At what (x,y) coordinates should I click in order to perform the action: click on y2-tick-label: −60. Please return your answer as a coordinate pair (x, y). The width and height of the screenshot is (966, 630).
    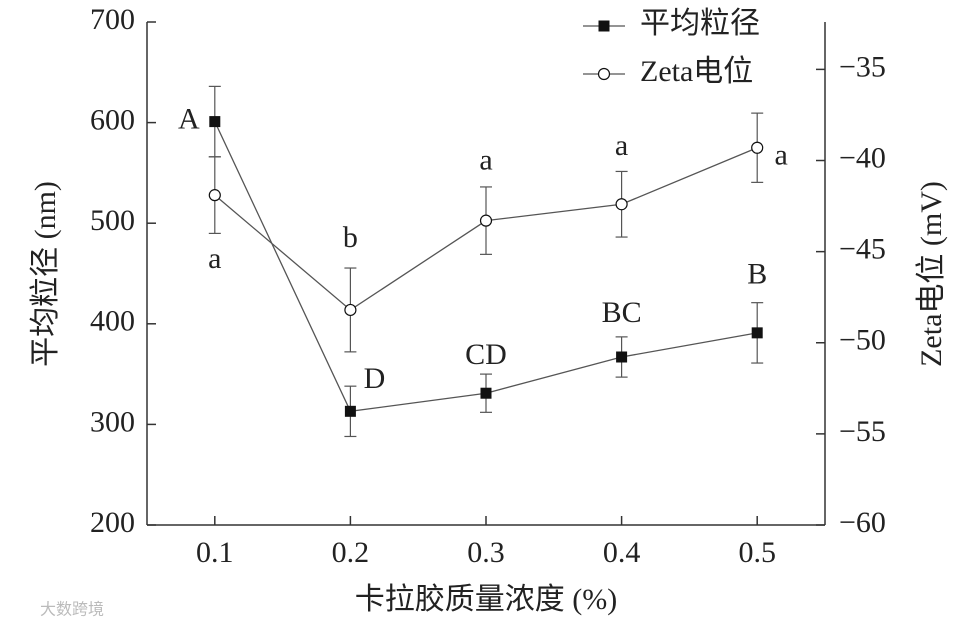
    Looking at the image, I should click on (862, 522).